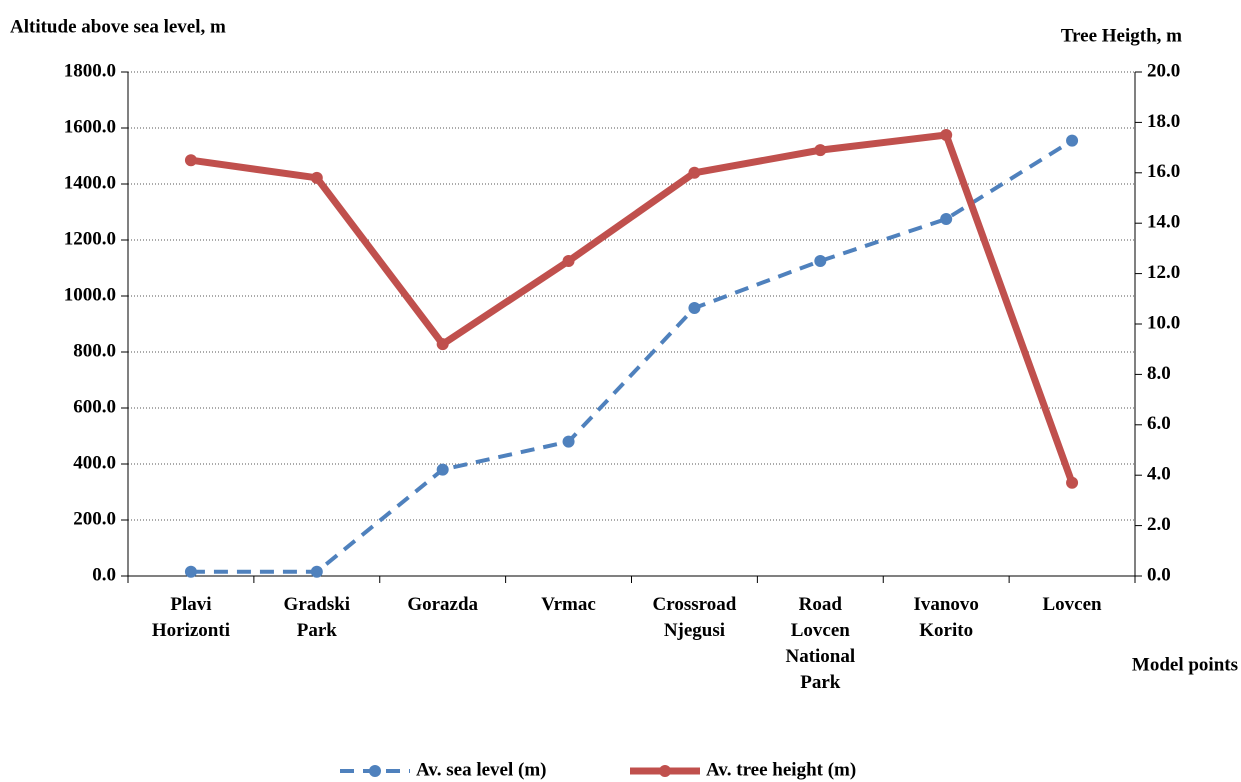 The height and width of the screenshot is (782, 1241). I want to click on y-tick-label: 1800.0, so click(90, 70).